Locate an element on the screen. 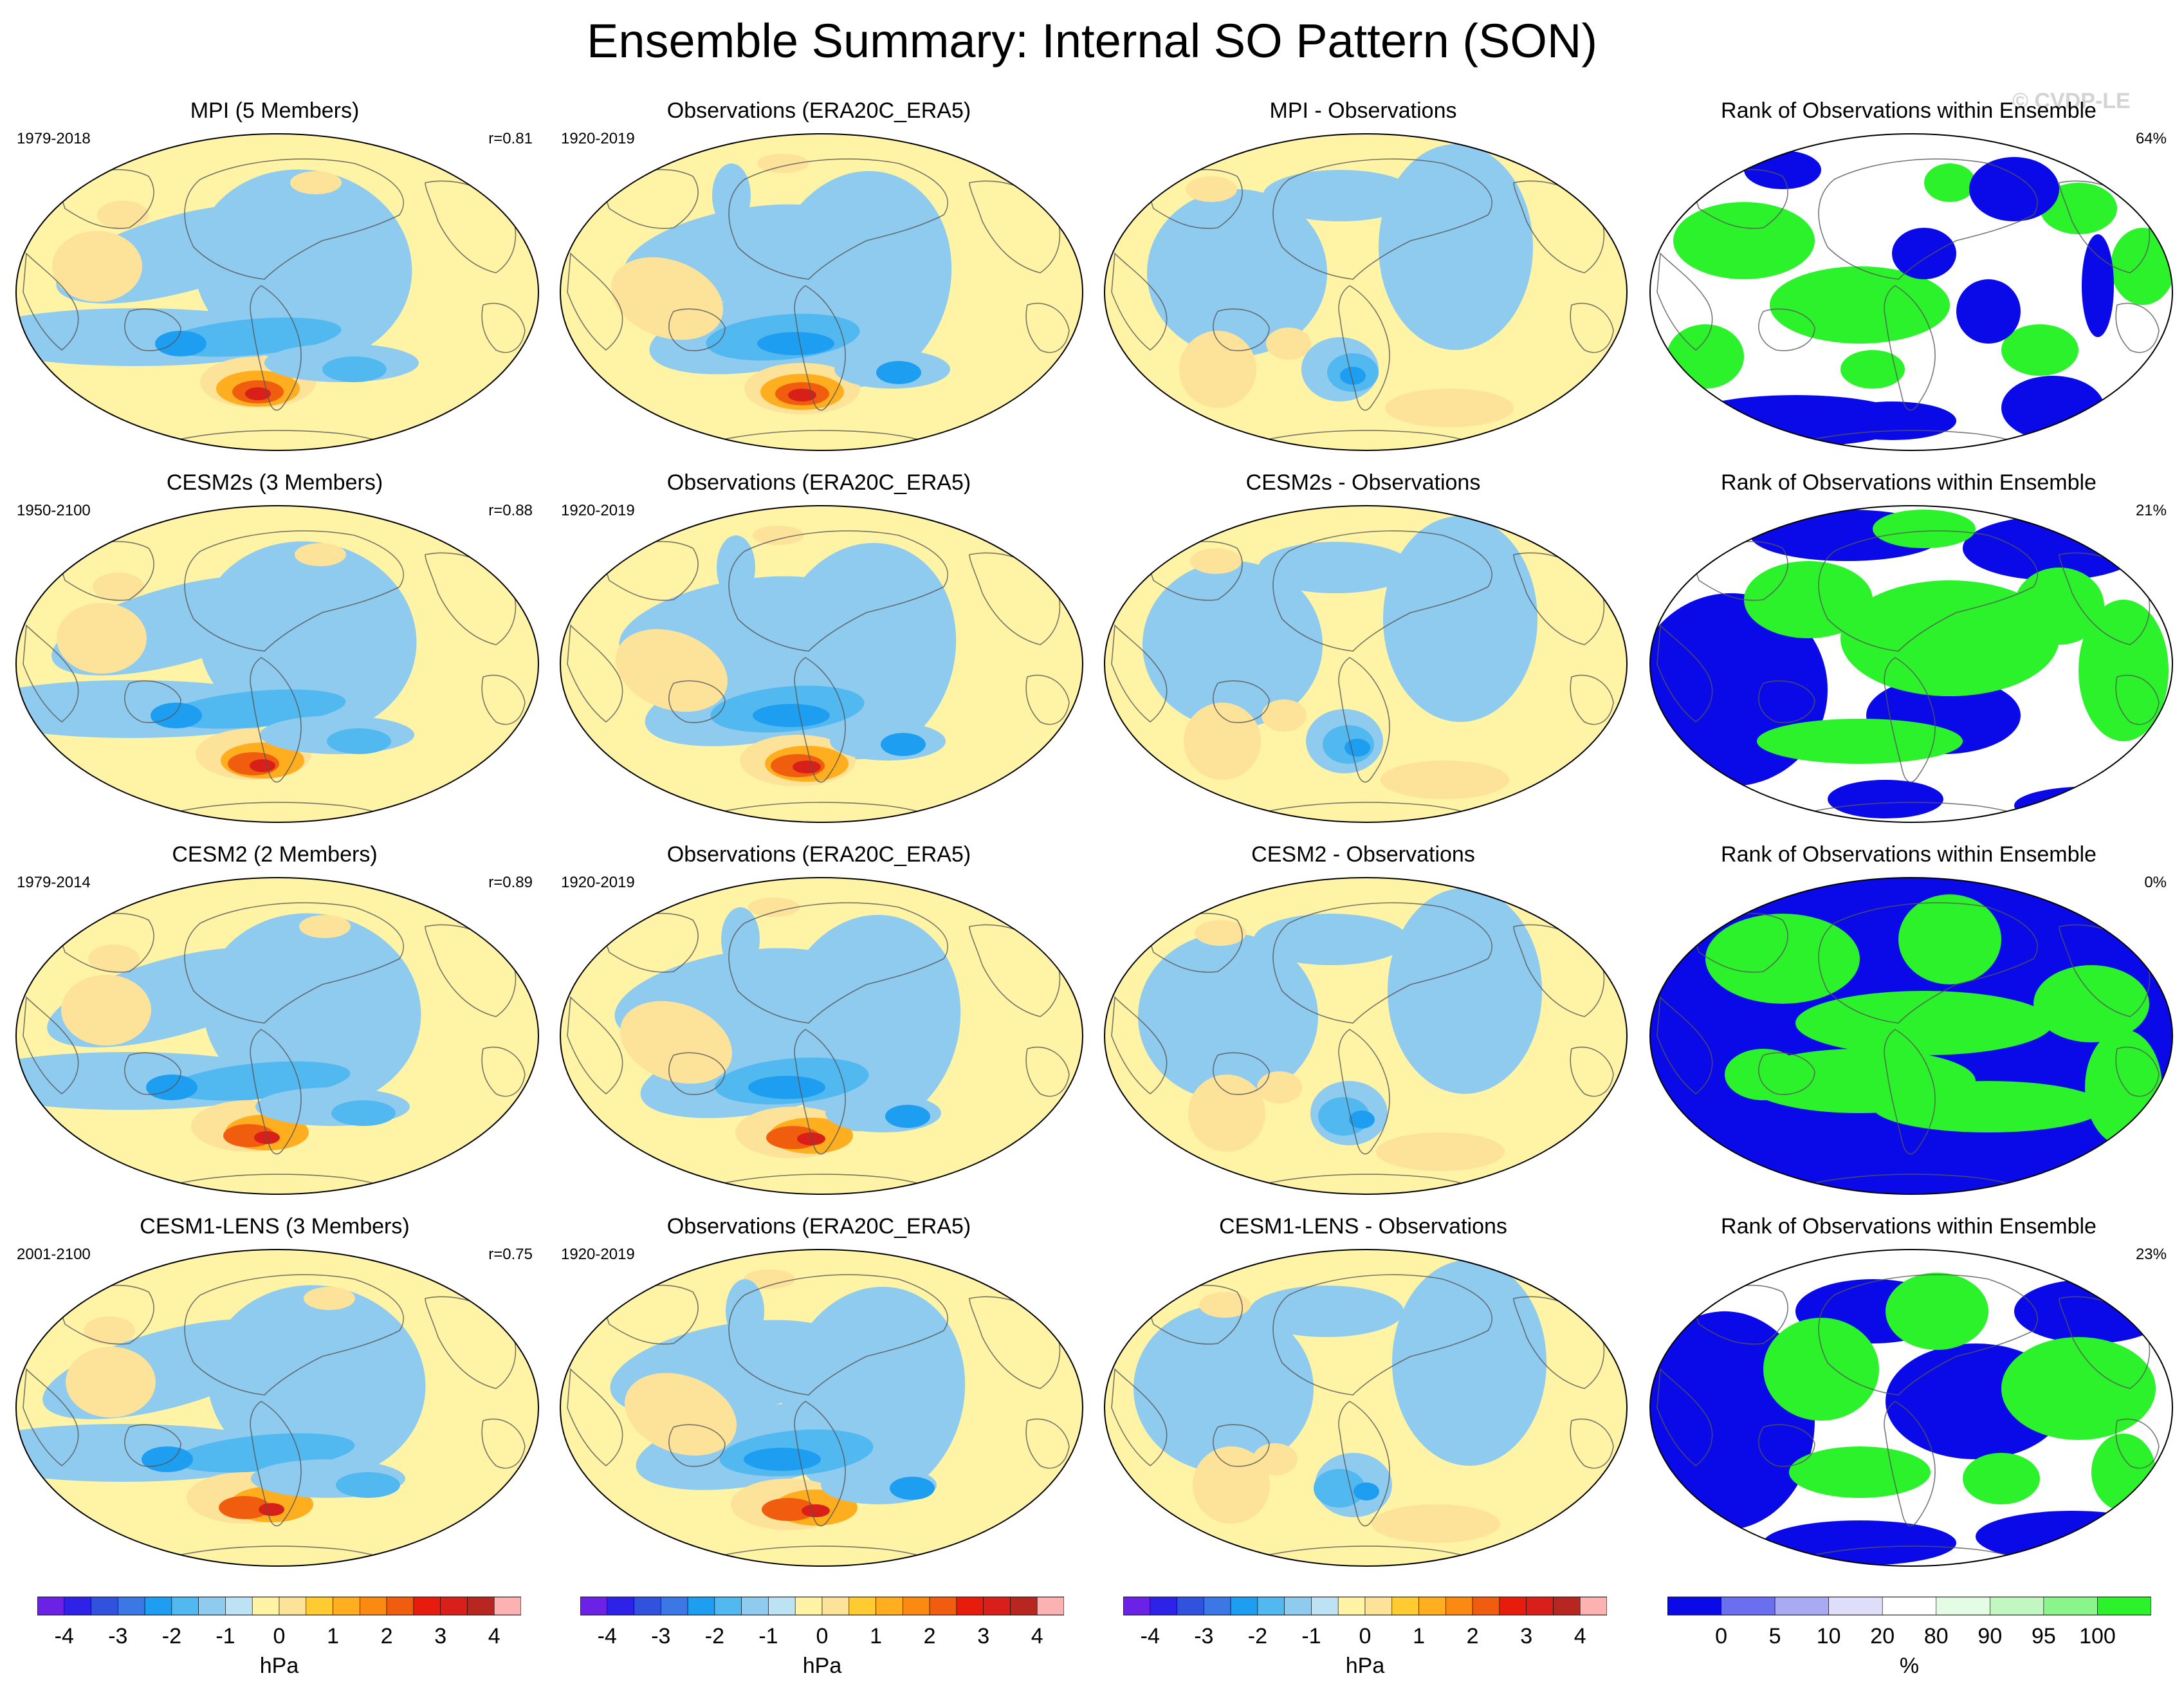 Image resolution: width=2184 pixels, height=1689 pixels. map-panel-rank: Rank of Observations within Ensemble 23% is located at coordinates (1909, 1390).